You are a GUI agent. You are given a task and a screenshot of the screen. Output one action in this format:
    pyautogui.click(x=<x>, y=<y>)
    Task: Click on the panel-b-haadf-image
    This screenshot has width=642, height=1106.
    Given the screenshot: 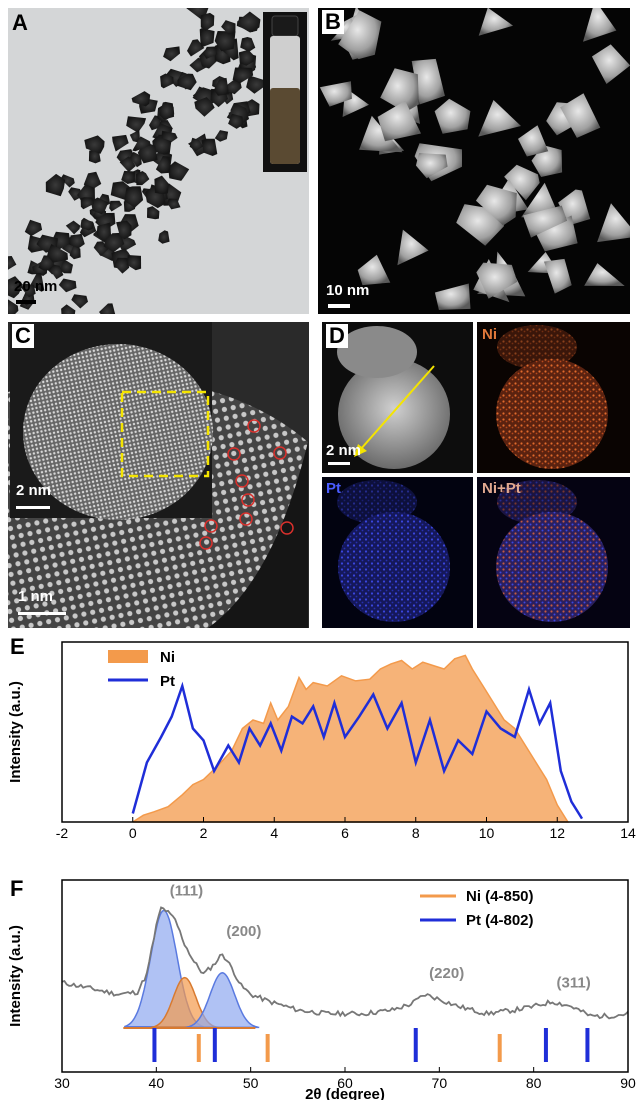 What is the action you would take?
    pyautogui.click(x=474, y=159)
    